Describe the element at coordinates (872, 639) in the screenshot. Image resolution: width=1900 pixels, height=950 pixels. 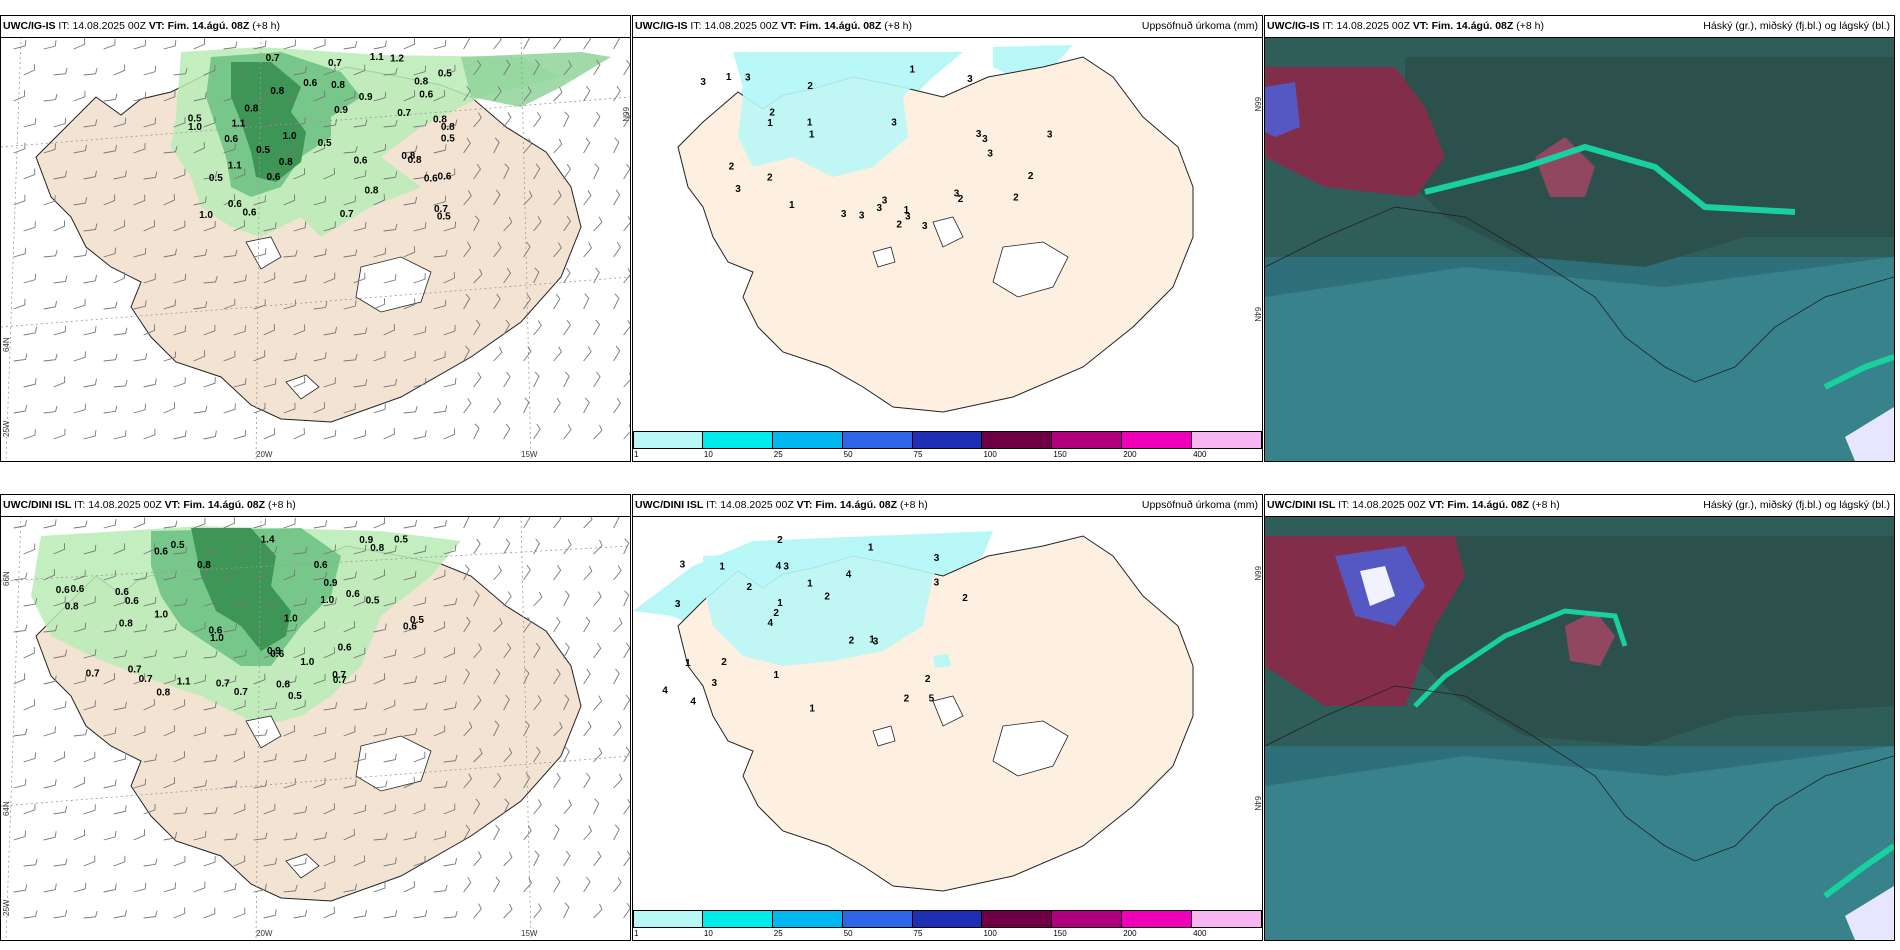
I see `value-label: 1` at that location.